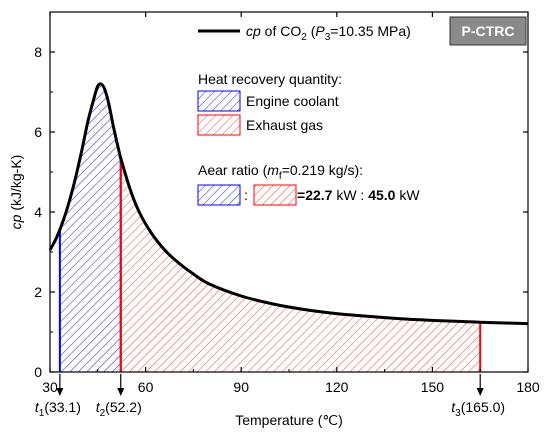  What do you see at coordinates (219, 125) in the screenshot?
I see `exhaust-swatch` at bounding box center [219, 125].